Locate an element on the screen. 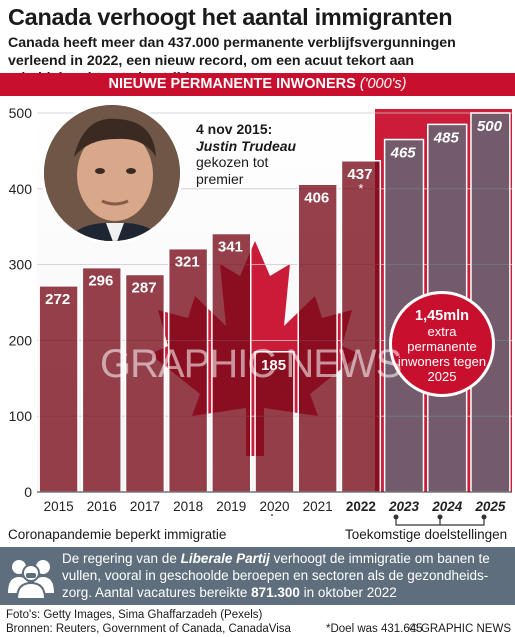 This screenshot has height=637, width=515. value-label-2017: 287 is located at coordinates (144, 287).